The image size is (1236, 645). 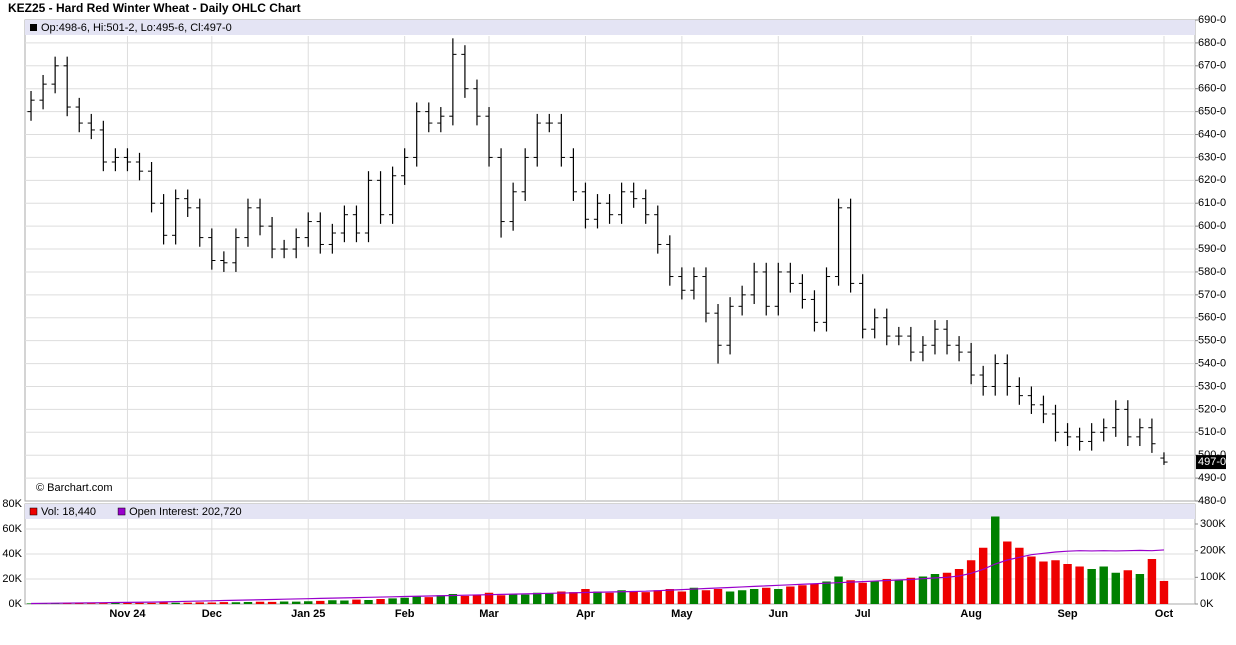 What do you see at coordinates (33, 27) in the screenshot?
I see `price-legend-swatch` at bounding box center [33, 27].